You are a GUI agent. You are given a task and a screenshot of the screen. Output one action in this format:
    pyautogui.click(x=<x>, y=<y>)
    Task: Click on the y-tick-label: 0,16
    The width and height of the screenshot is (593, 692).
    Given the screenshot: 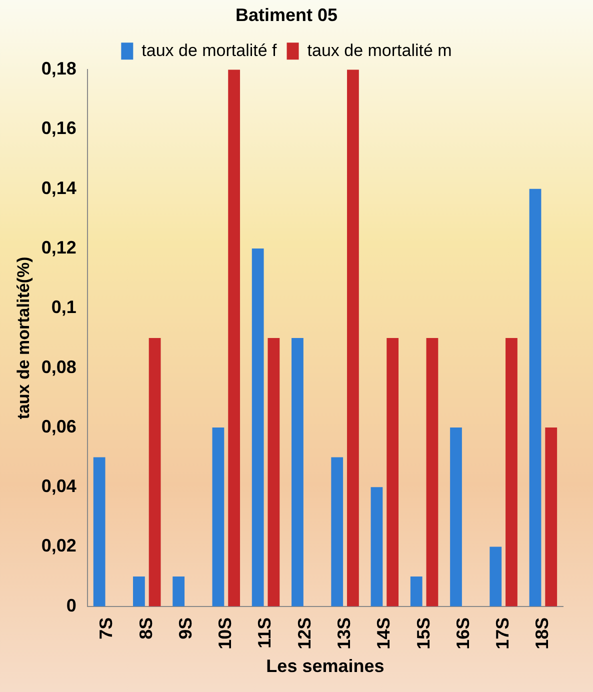 What is the action you would take?
    pyautogui.click(x=58, y=128)
    